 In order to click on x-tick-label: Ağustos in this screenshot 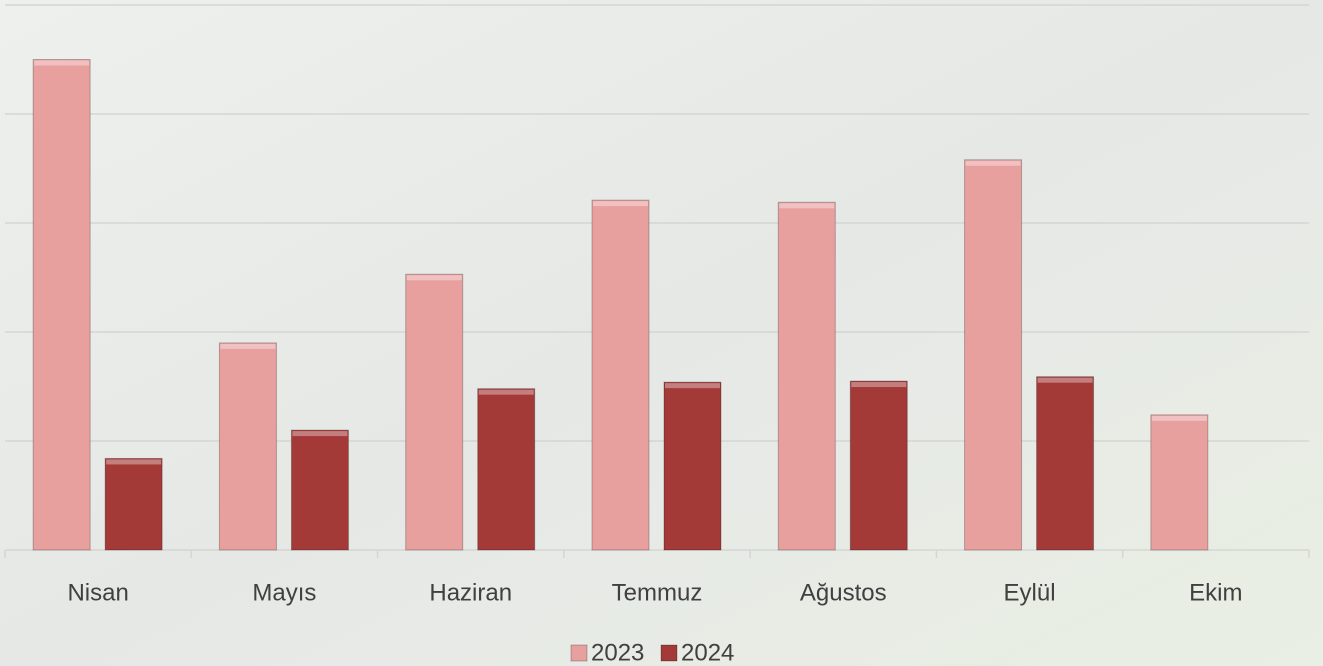, I will do `click(843, 592)`.